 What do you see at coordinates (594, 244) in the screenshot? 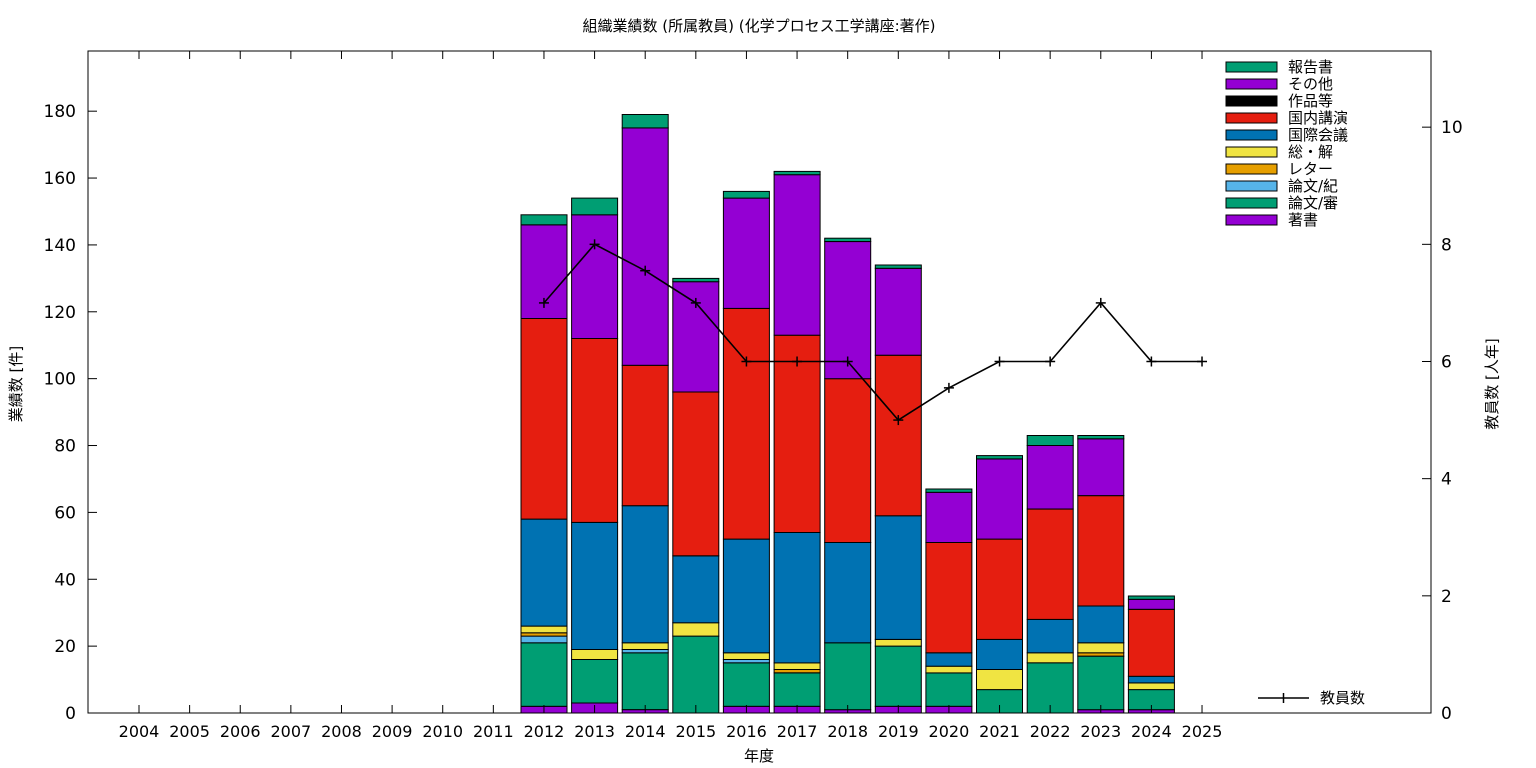
I see `line-point-2013` at bounding box center [594, 244].